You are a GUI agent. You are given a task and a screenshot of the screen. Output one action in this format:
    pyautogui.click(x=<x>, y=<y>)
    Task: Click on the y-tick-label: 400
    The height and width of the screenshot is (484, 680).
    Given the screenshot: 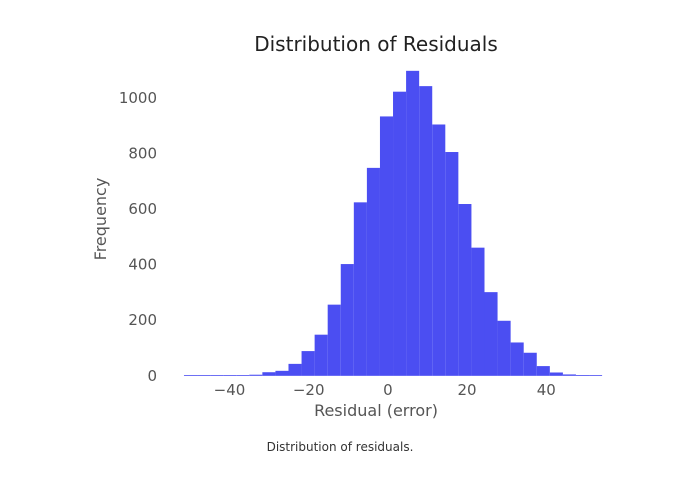 What is the action you would take?
    pyautogui.click(x=142, y=265)
    